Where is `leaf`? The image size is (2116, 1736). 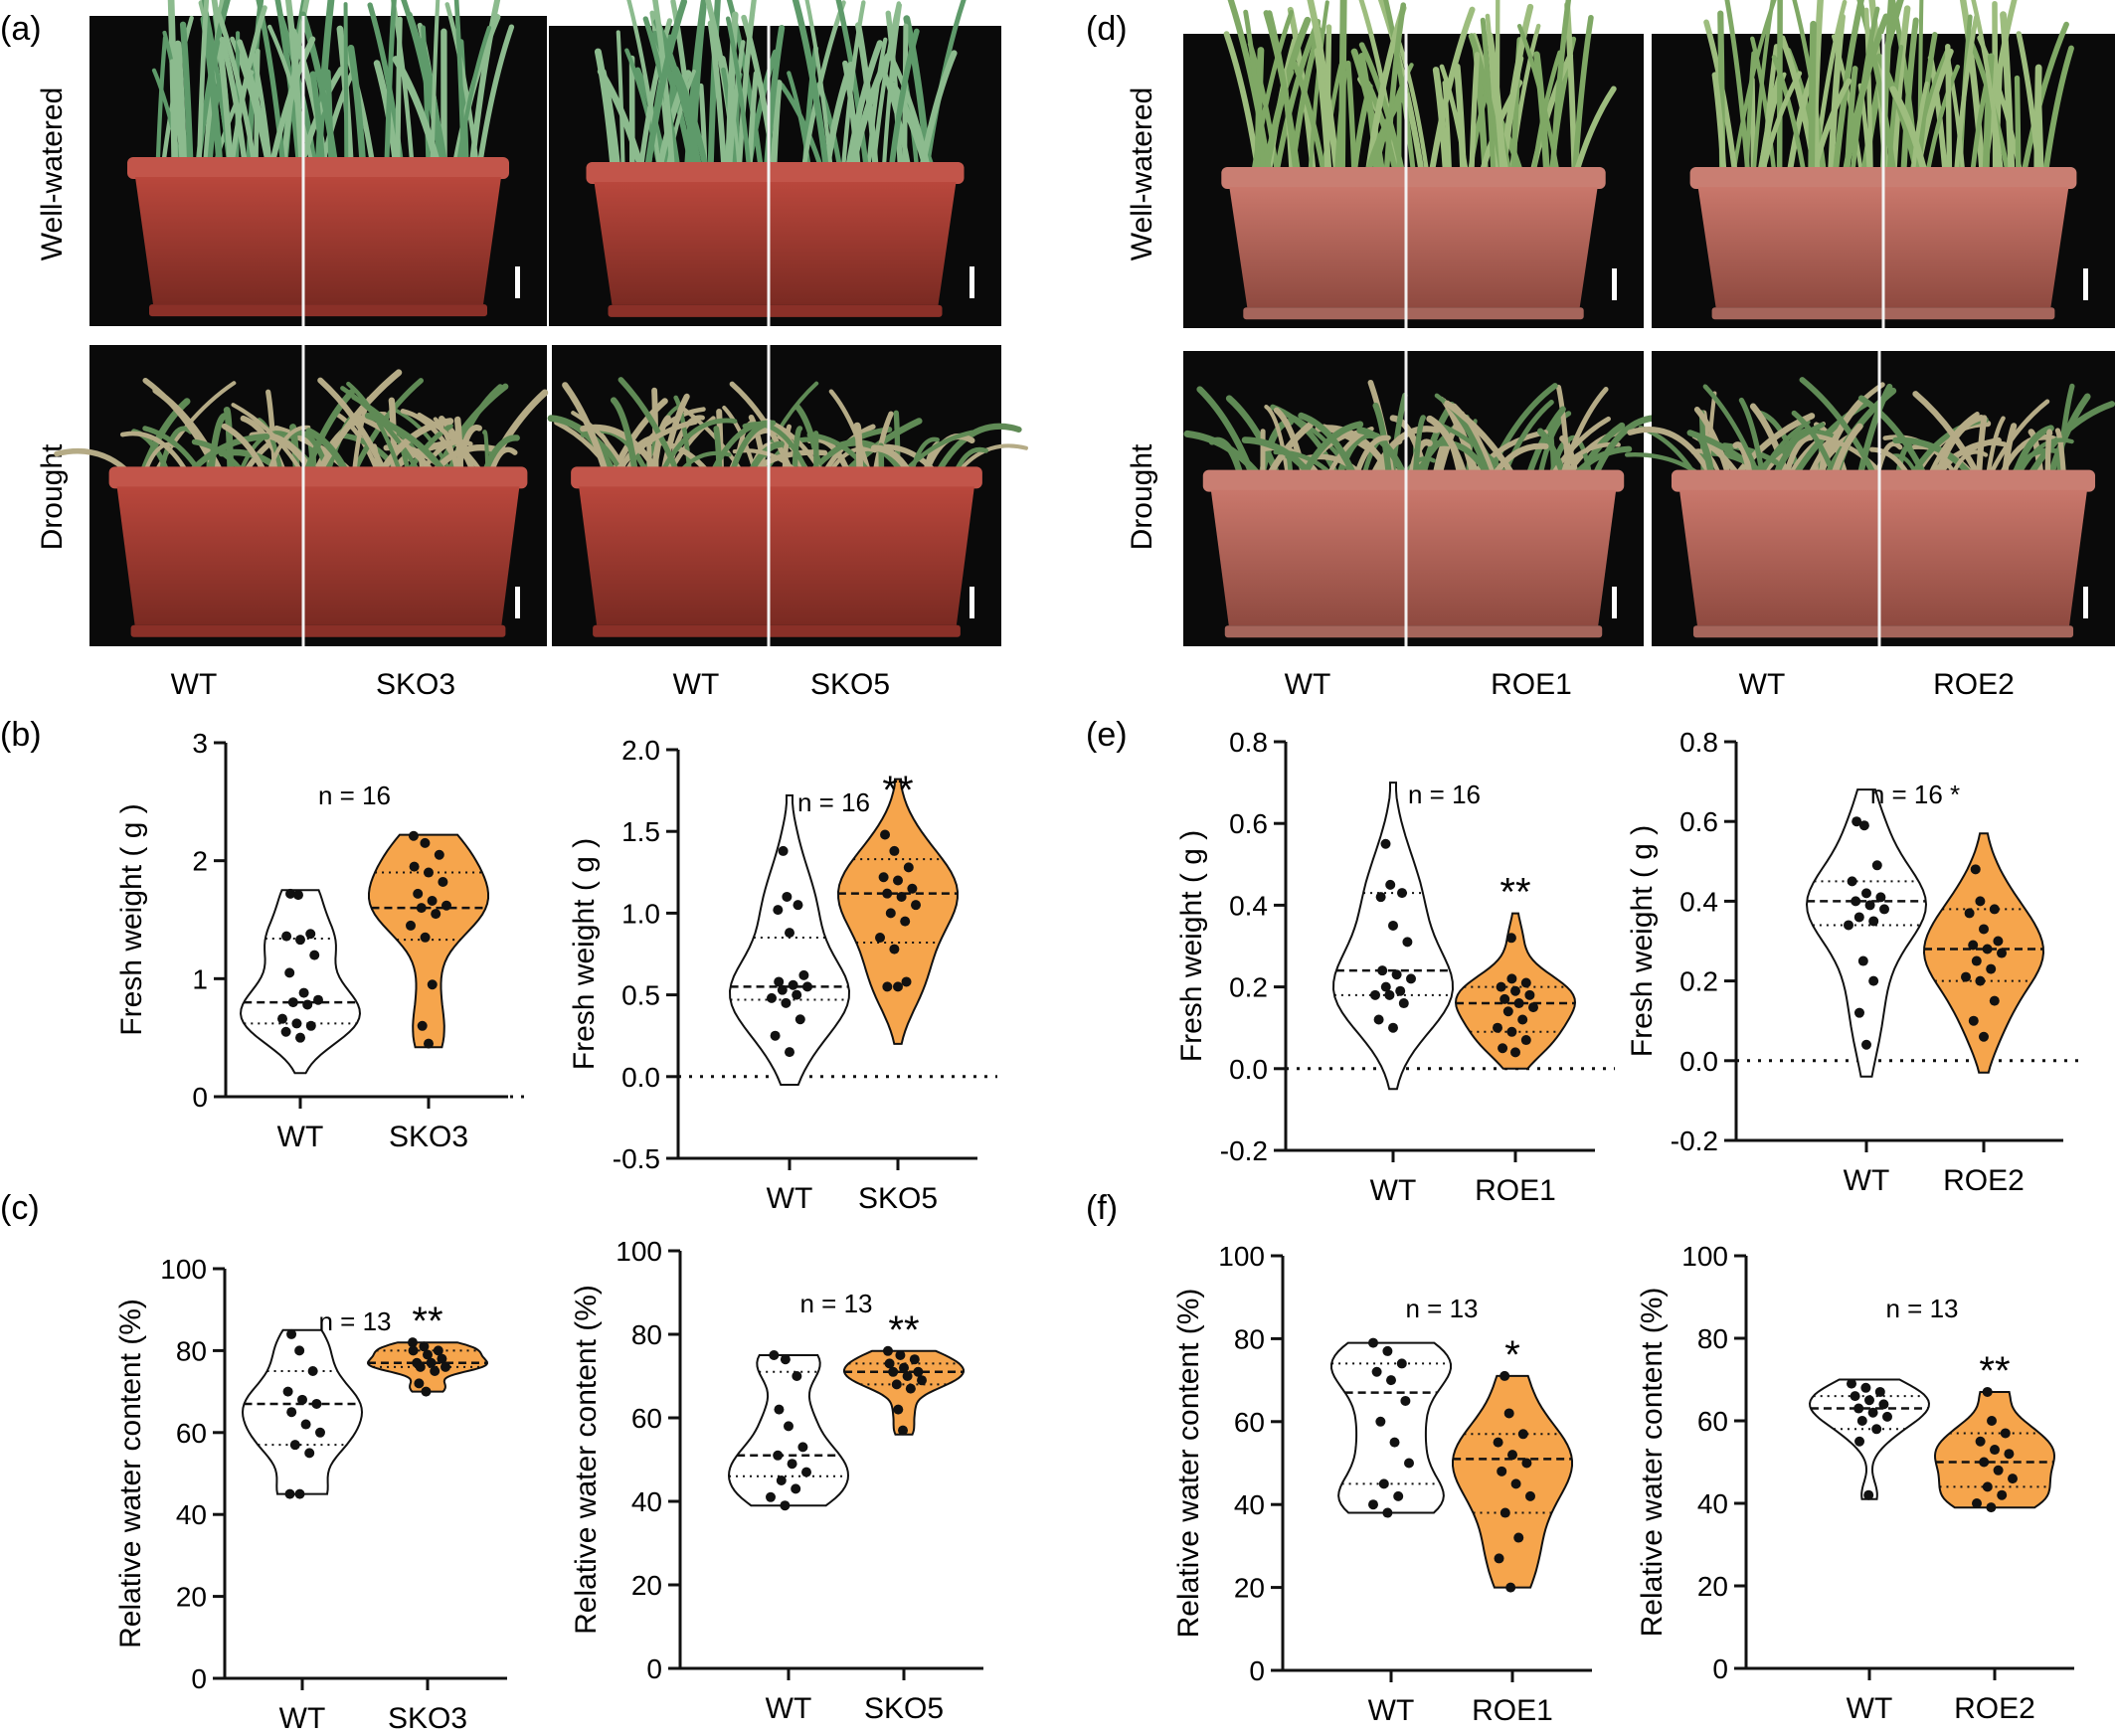
leaf is located at coordinates (346, 90).